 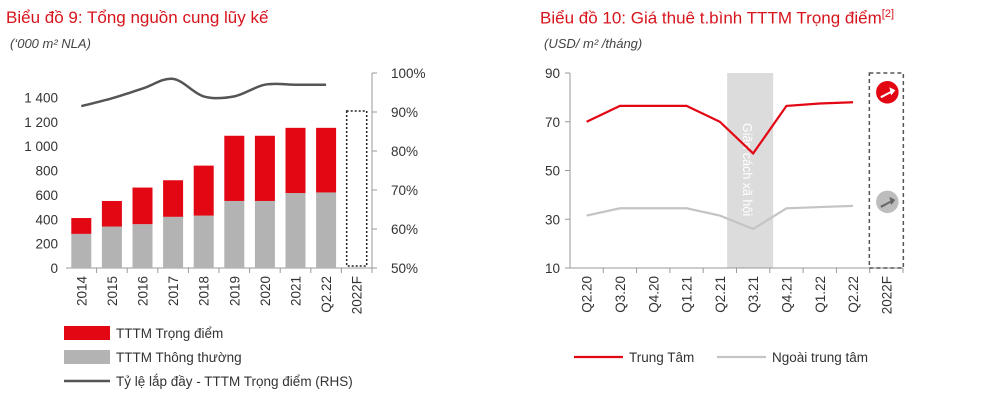 I want to click on chart1-y2tick-label: 100%, so click(x=408, y=73).